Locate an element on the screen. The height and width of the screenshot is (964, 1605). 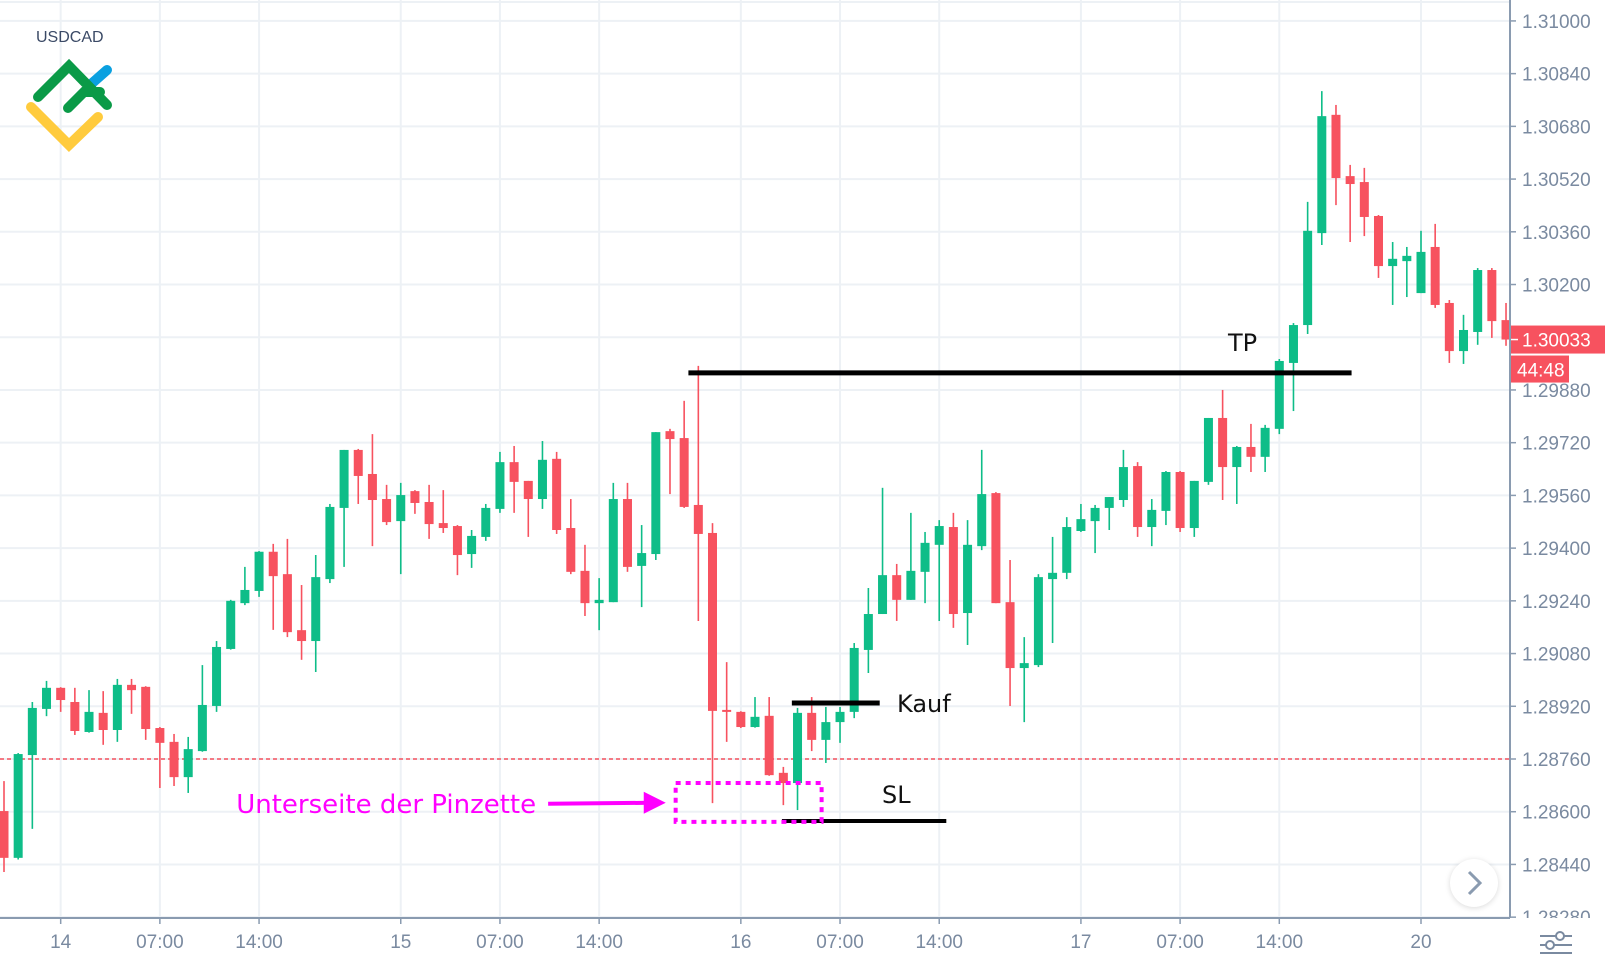
scroll-right-button is located at coordinates (1474, 883).